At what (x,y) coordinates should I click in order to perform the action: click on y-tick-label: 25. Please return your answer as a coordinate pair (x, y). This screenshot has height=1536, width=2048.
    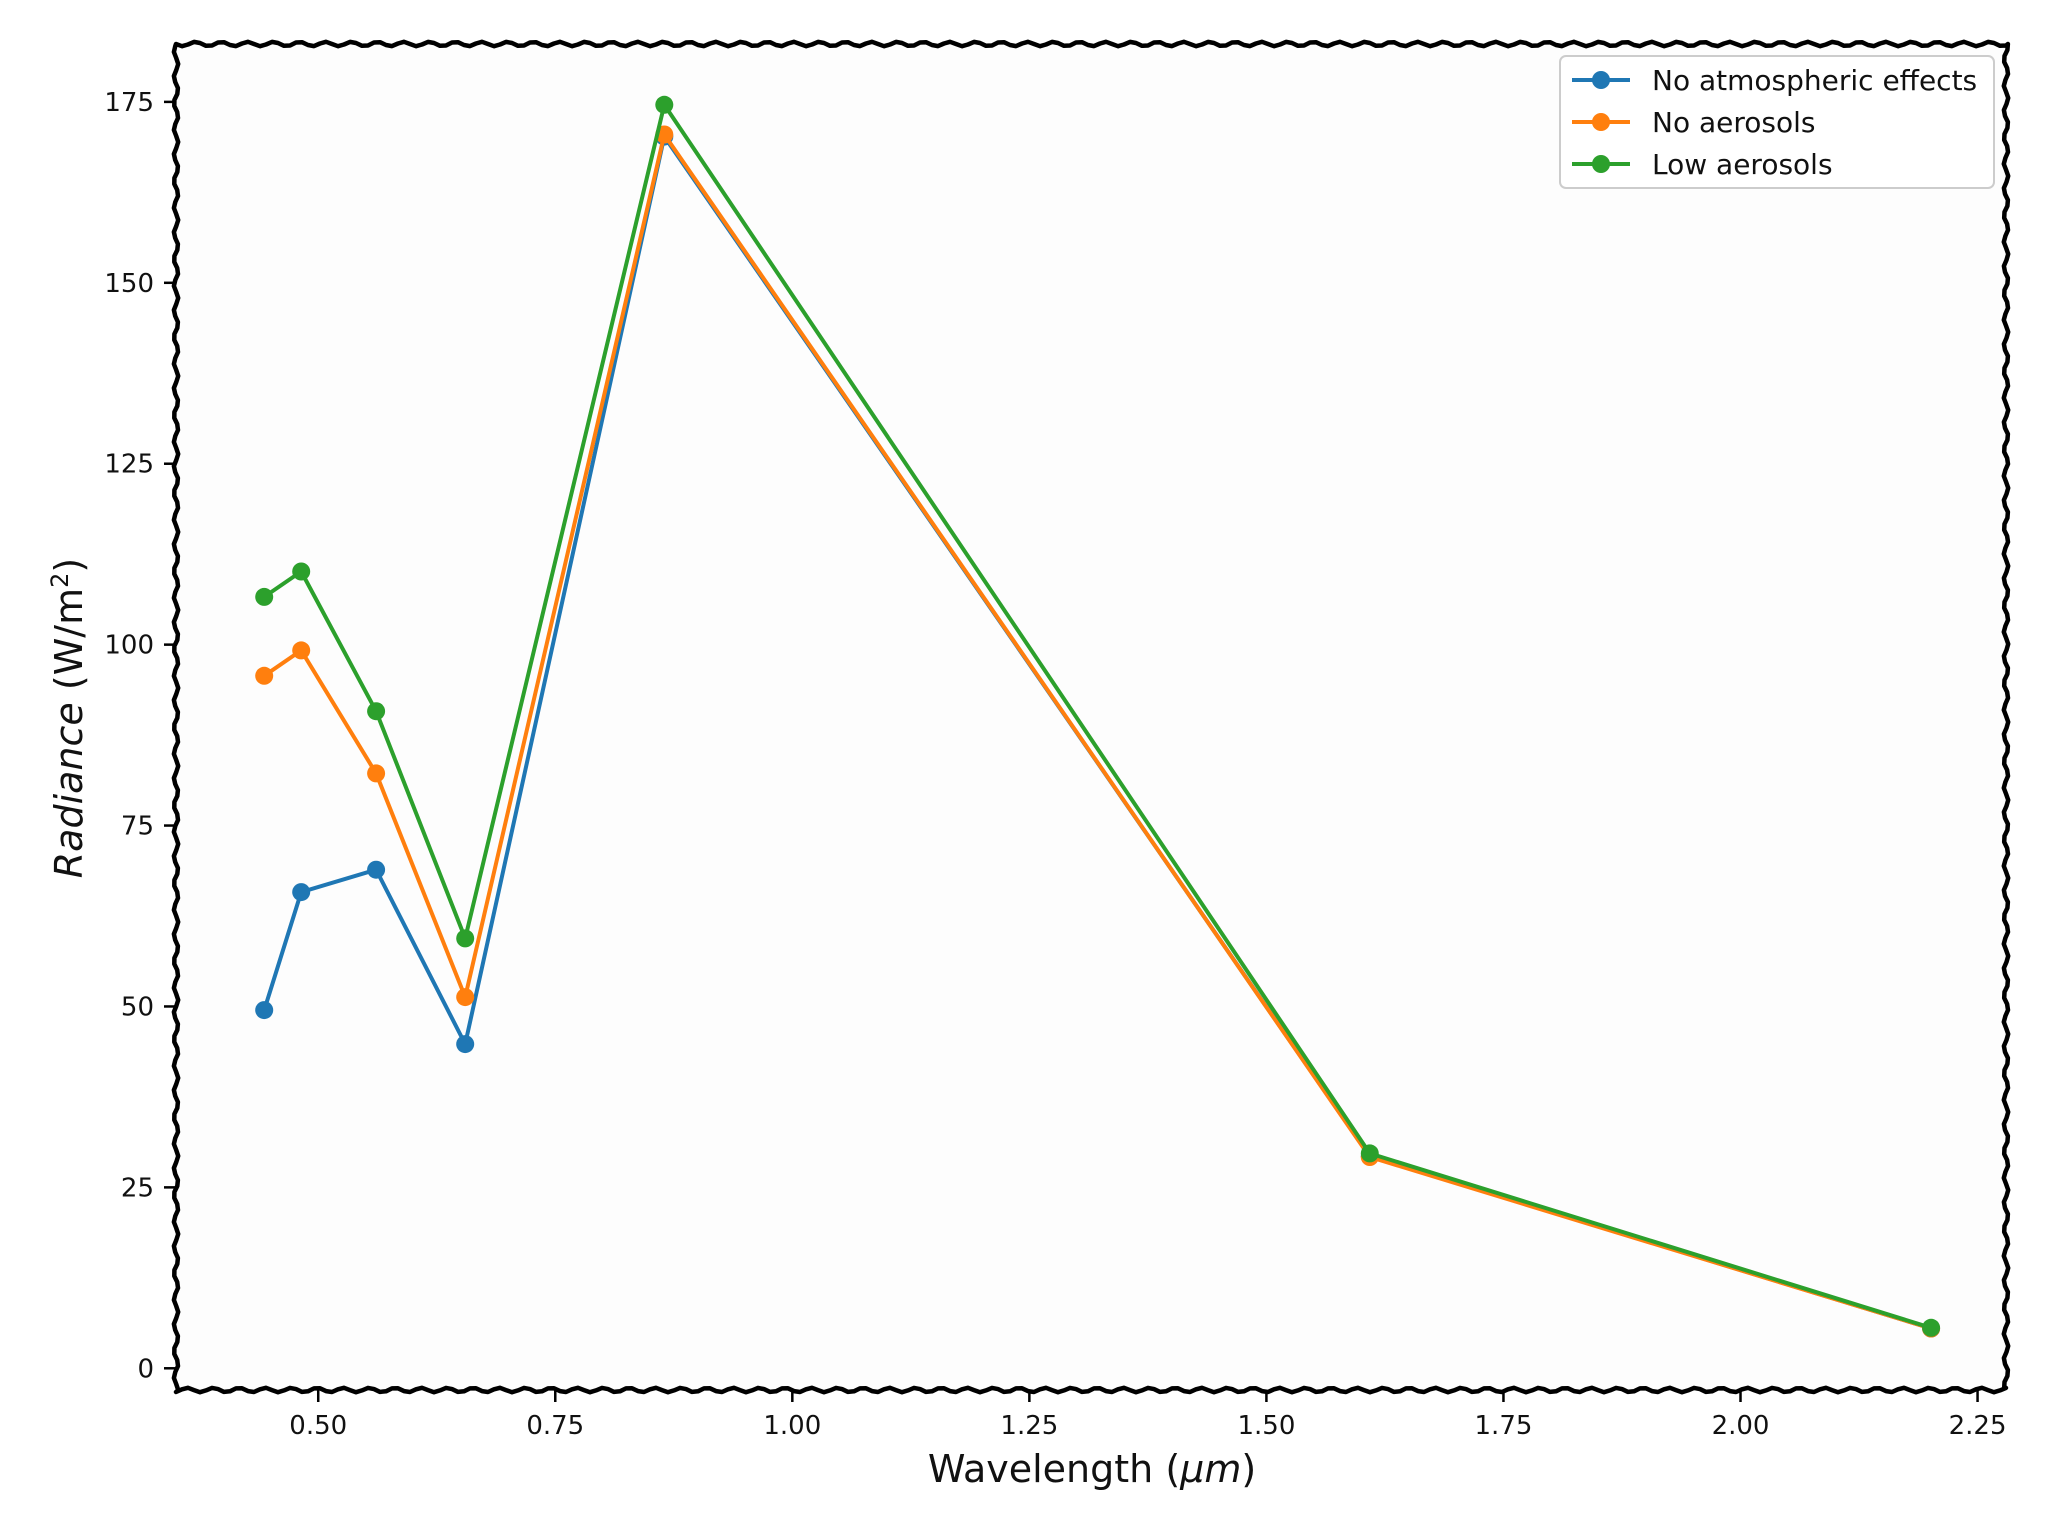
    Looking at the image, I should click on (137, 1188).